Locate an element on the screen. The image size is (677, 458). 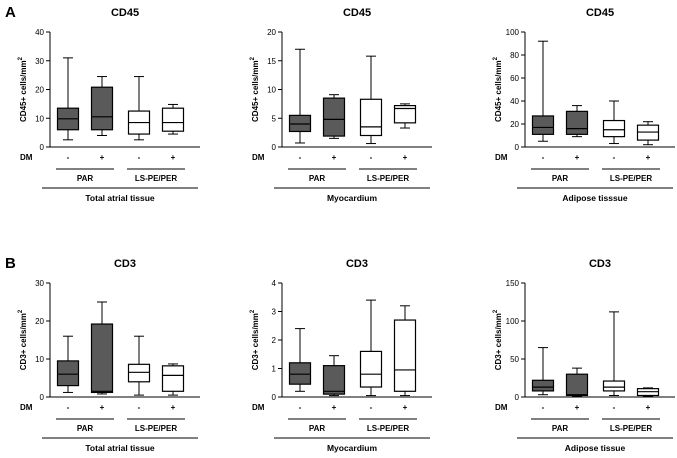
panel-label-b: B is located at coordinates (10, 263).